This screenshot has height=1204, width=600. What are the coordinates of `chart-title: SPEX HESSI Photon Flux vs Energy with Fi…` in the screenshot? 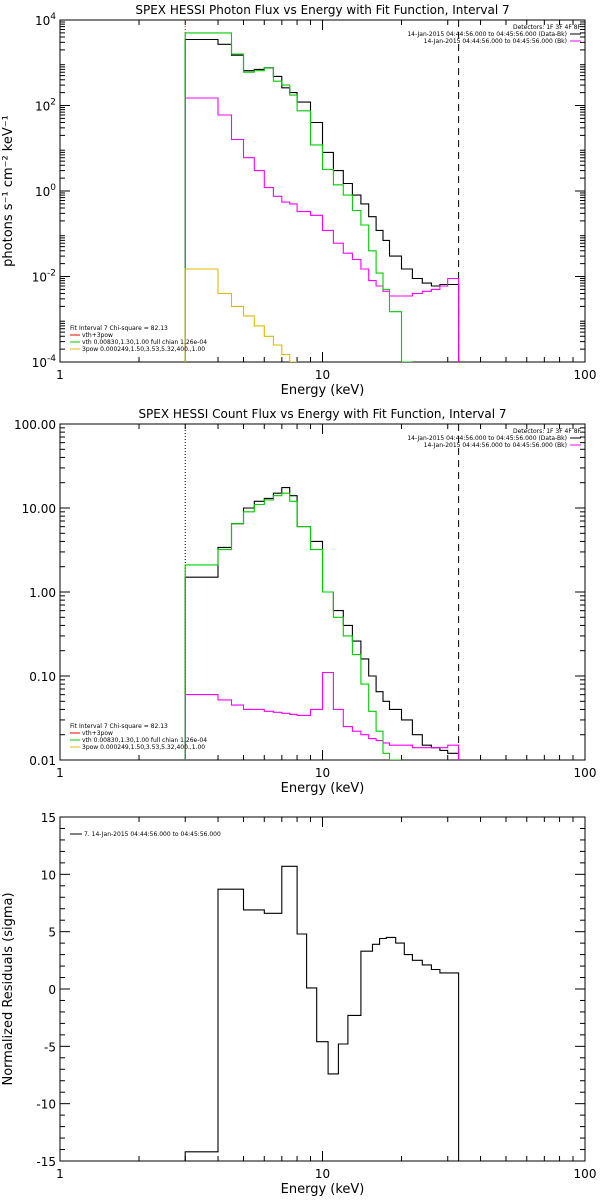 It's located at (322, 10).